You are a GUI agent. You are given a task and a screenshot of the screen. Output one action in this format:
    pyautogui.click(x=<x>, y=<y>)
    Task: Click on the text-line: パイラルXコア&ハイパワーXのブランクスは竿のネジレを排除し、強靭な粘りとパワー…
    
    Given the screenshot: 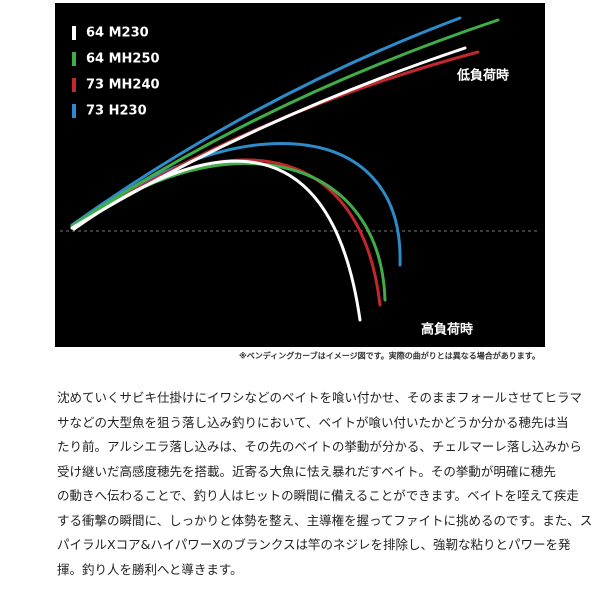 What is the action you would take?
    pyautogui.click(x=314, y=544)
    